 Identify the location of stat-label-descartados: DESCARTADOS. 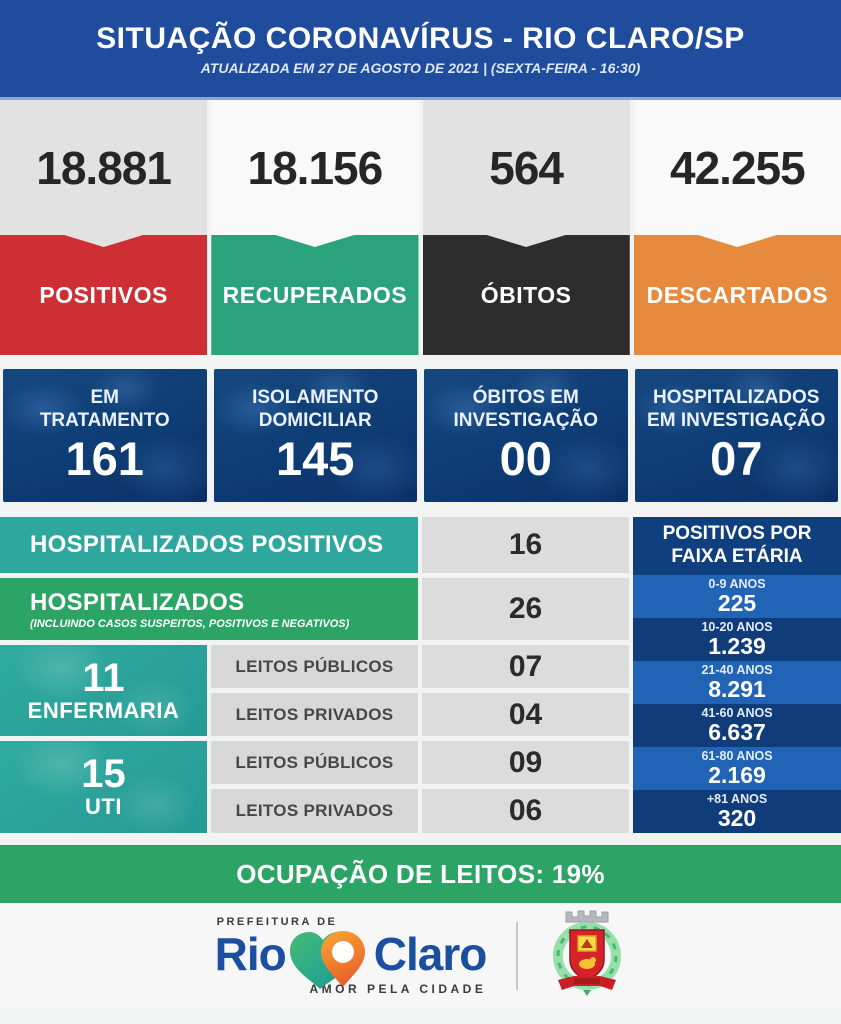
(737, 295).